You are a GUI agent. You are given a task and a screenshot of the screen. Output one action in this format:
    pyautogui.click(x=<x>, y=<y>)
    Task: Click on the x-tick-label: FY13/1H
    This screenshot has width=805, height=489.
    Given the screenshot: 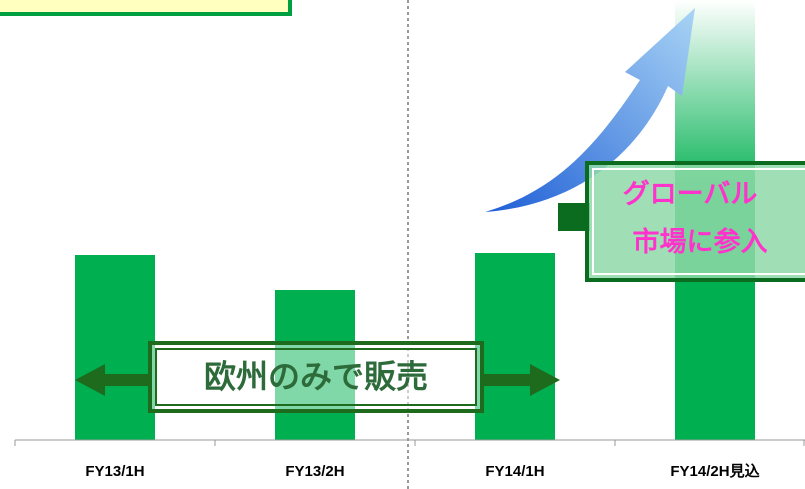 What is the action you would take?
    pyautogui.click(x=114, y=471)
    